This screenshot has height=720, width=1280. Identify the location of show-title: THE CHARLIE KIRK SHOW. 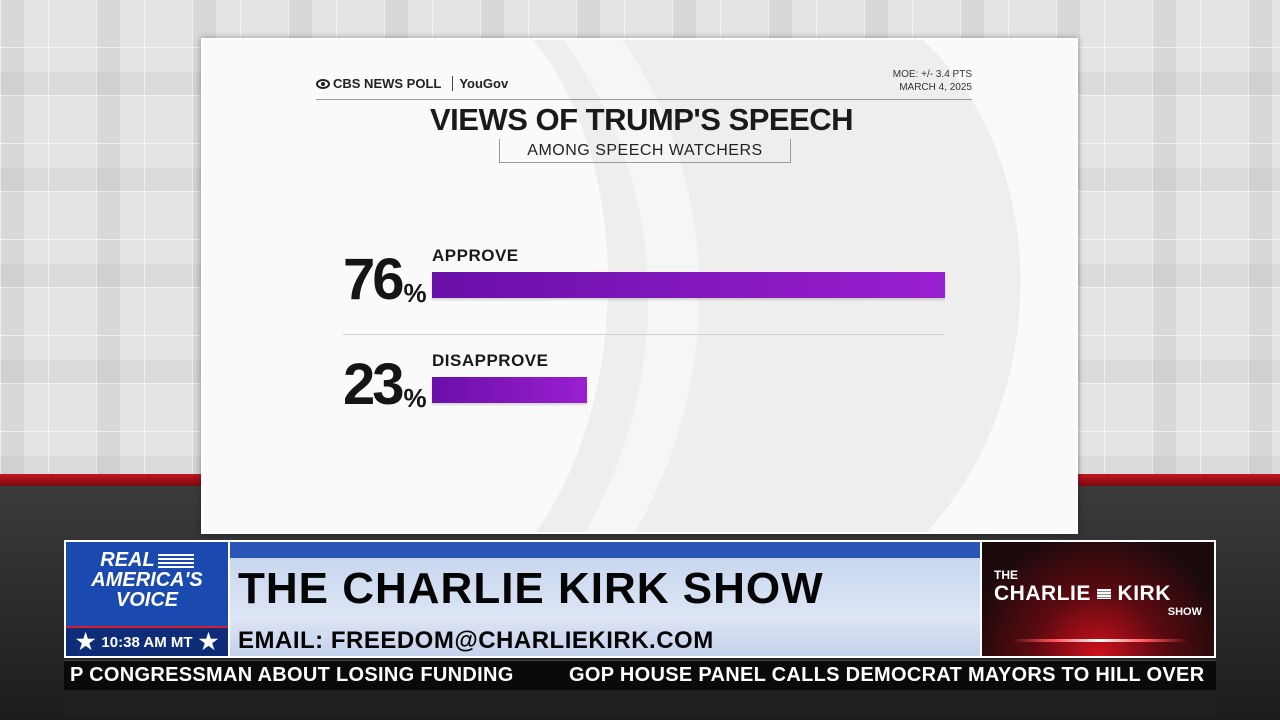
(531, 588).